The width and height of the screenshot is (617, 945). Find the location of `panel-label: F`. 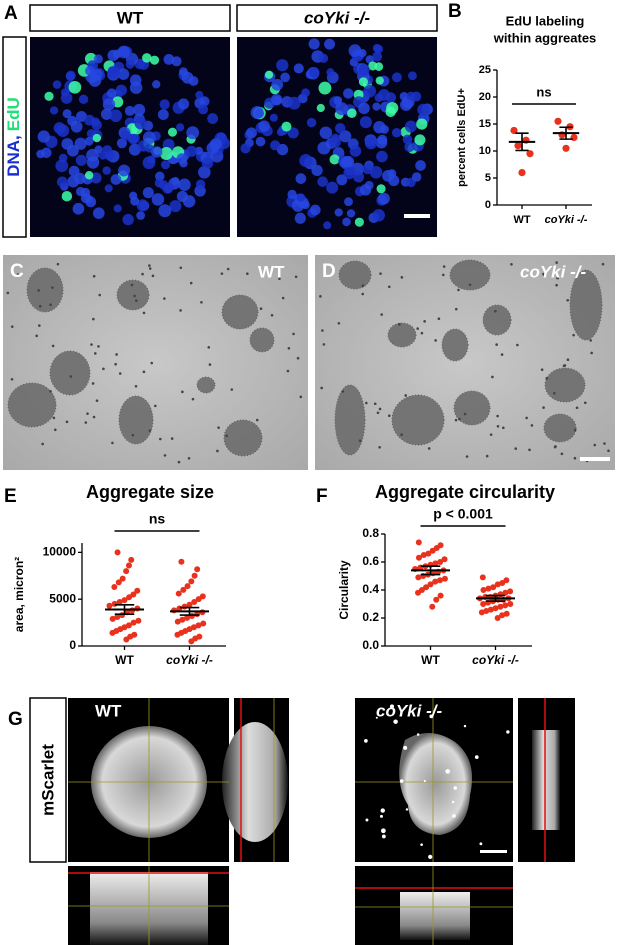

panel-label: F is located at coordinates (322, 496).